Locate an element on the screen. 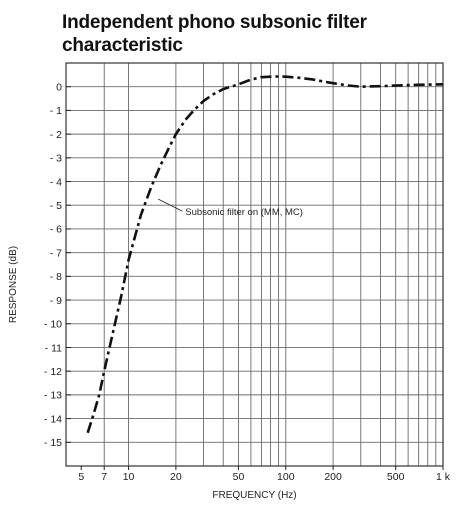  x-tick-label: 10 is located at coordinates (129, 477).